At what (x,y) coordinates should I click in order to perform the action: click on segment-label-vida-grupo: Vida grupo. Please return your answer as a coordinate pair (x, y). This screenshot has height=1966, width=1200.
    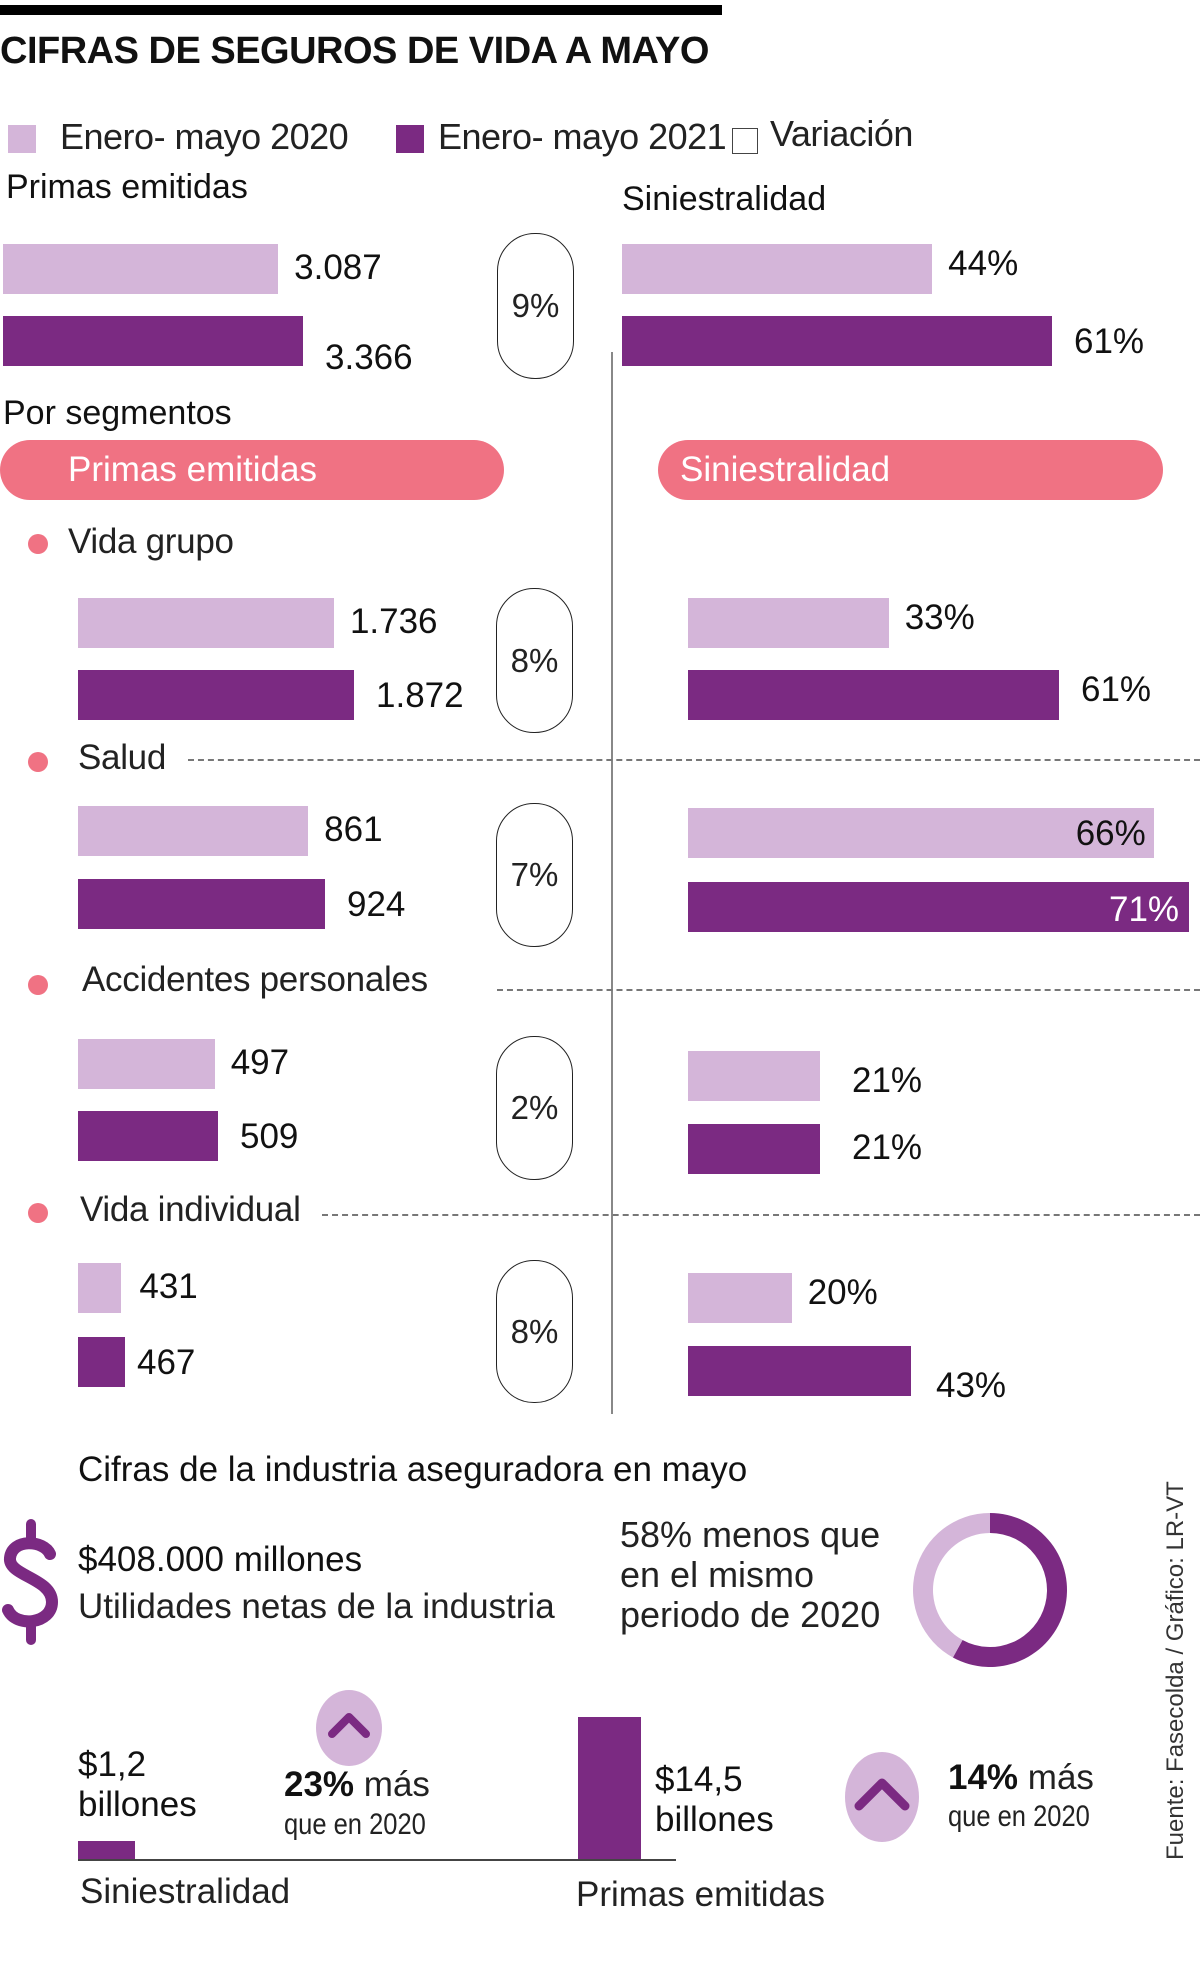
    Looking at the image, I should click on (151, 541).